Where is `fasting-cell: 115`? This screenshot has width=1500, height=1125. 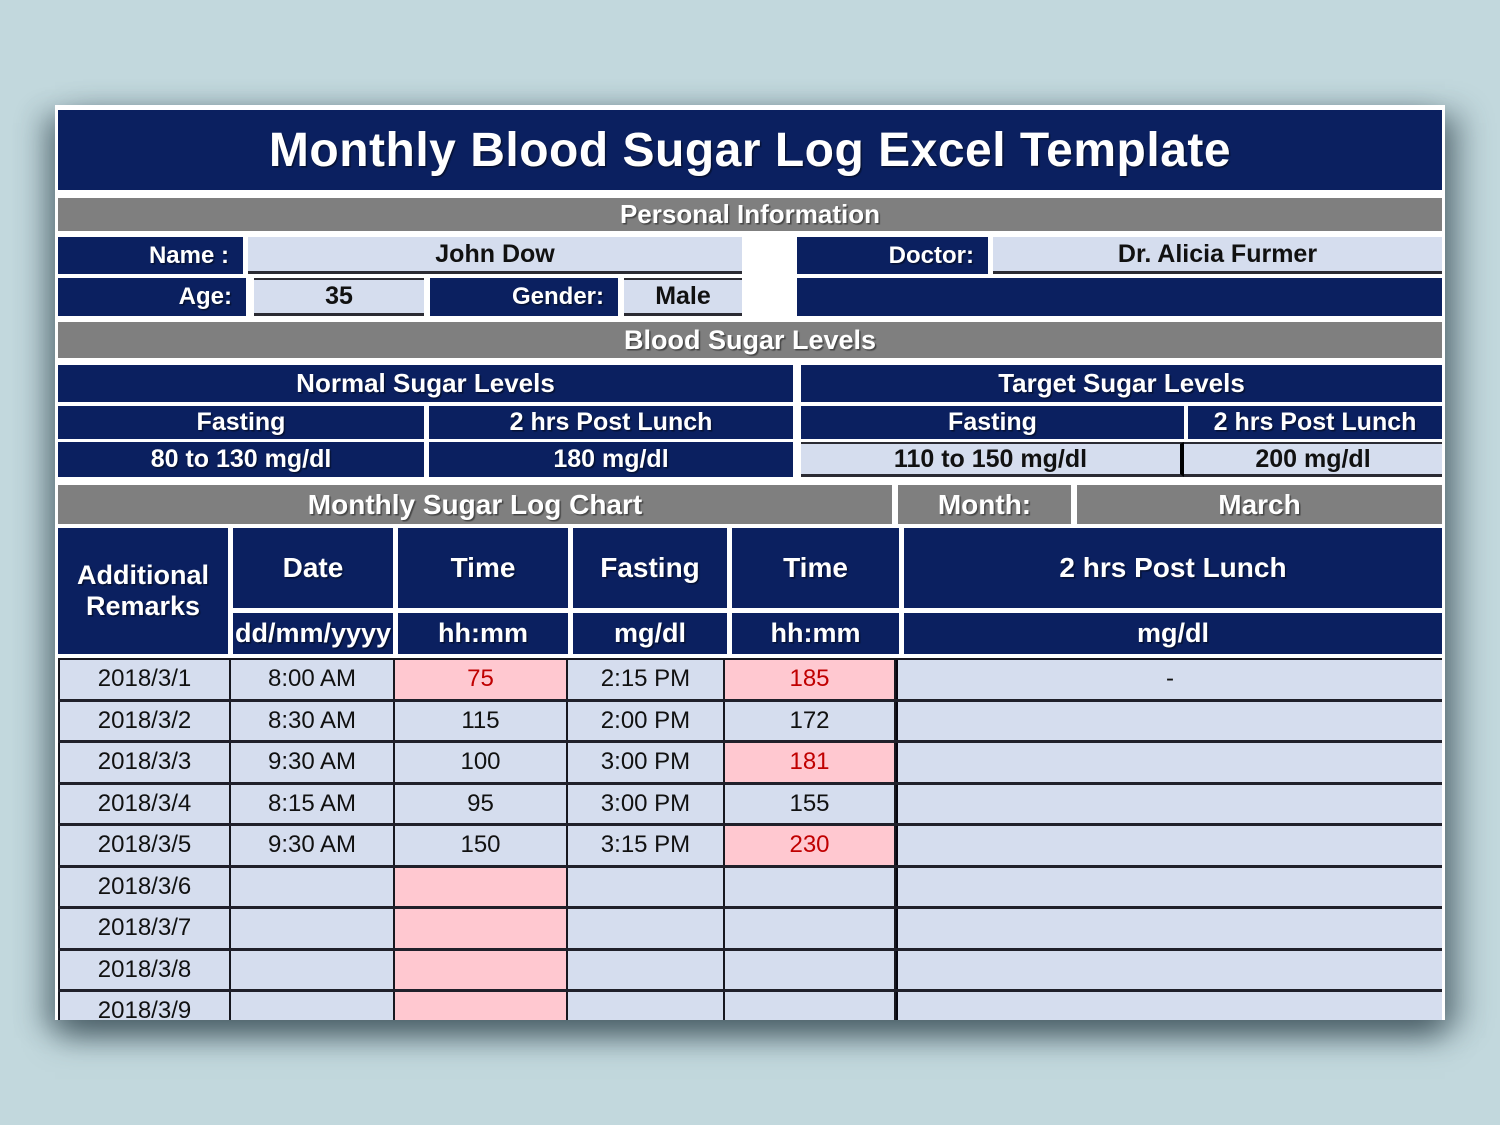 fasting-cell: 115 is located at coordinates (481, 720).